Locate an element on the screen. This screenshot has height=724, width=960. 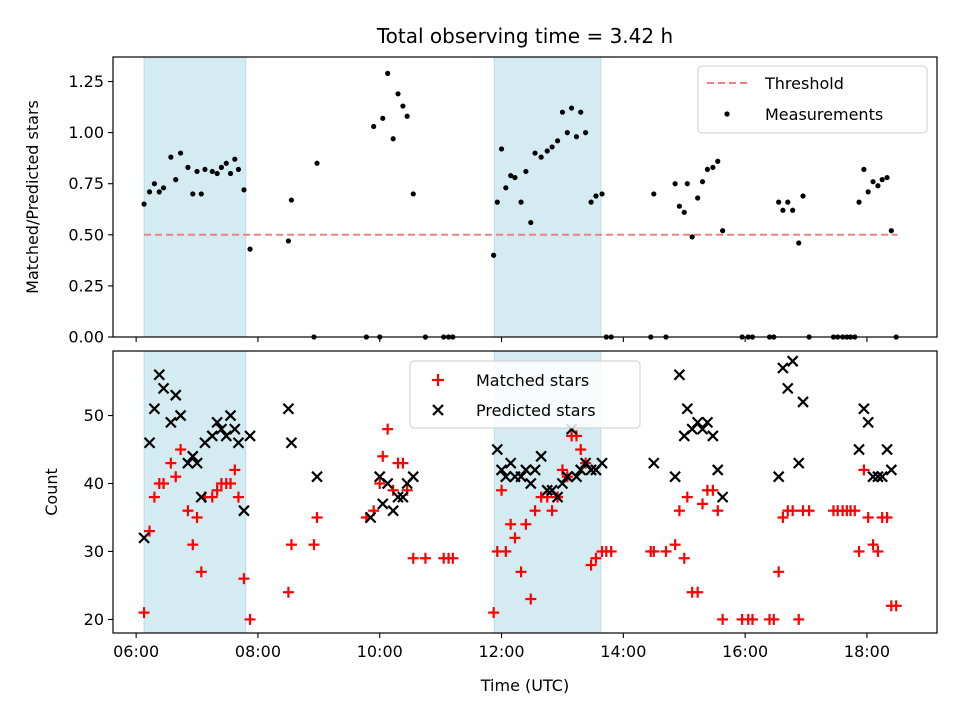
y-tick-label: 0.00 is located at coordinates (86, 337).